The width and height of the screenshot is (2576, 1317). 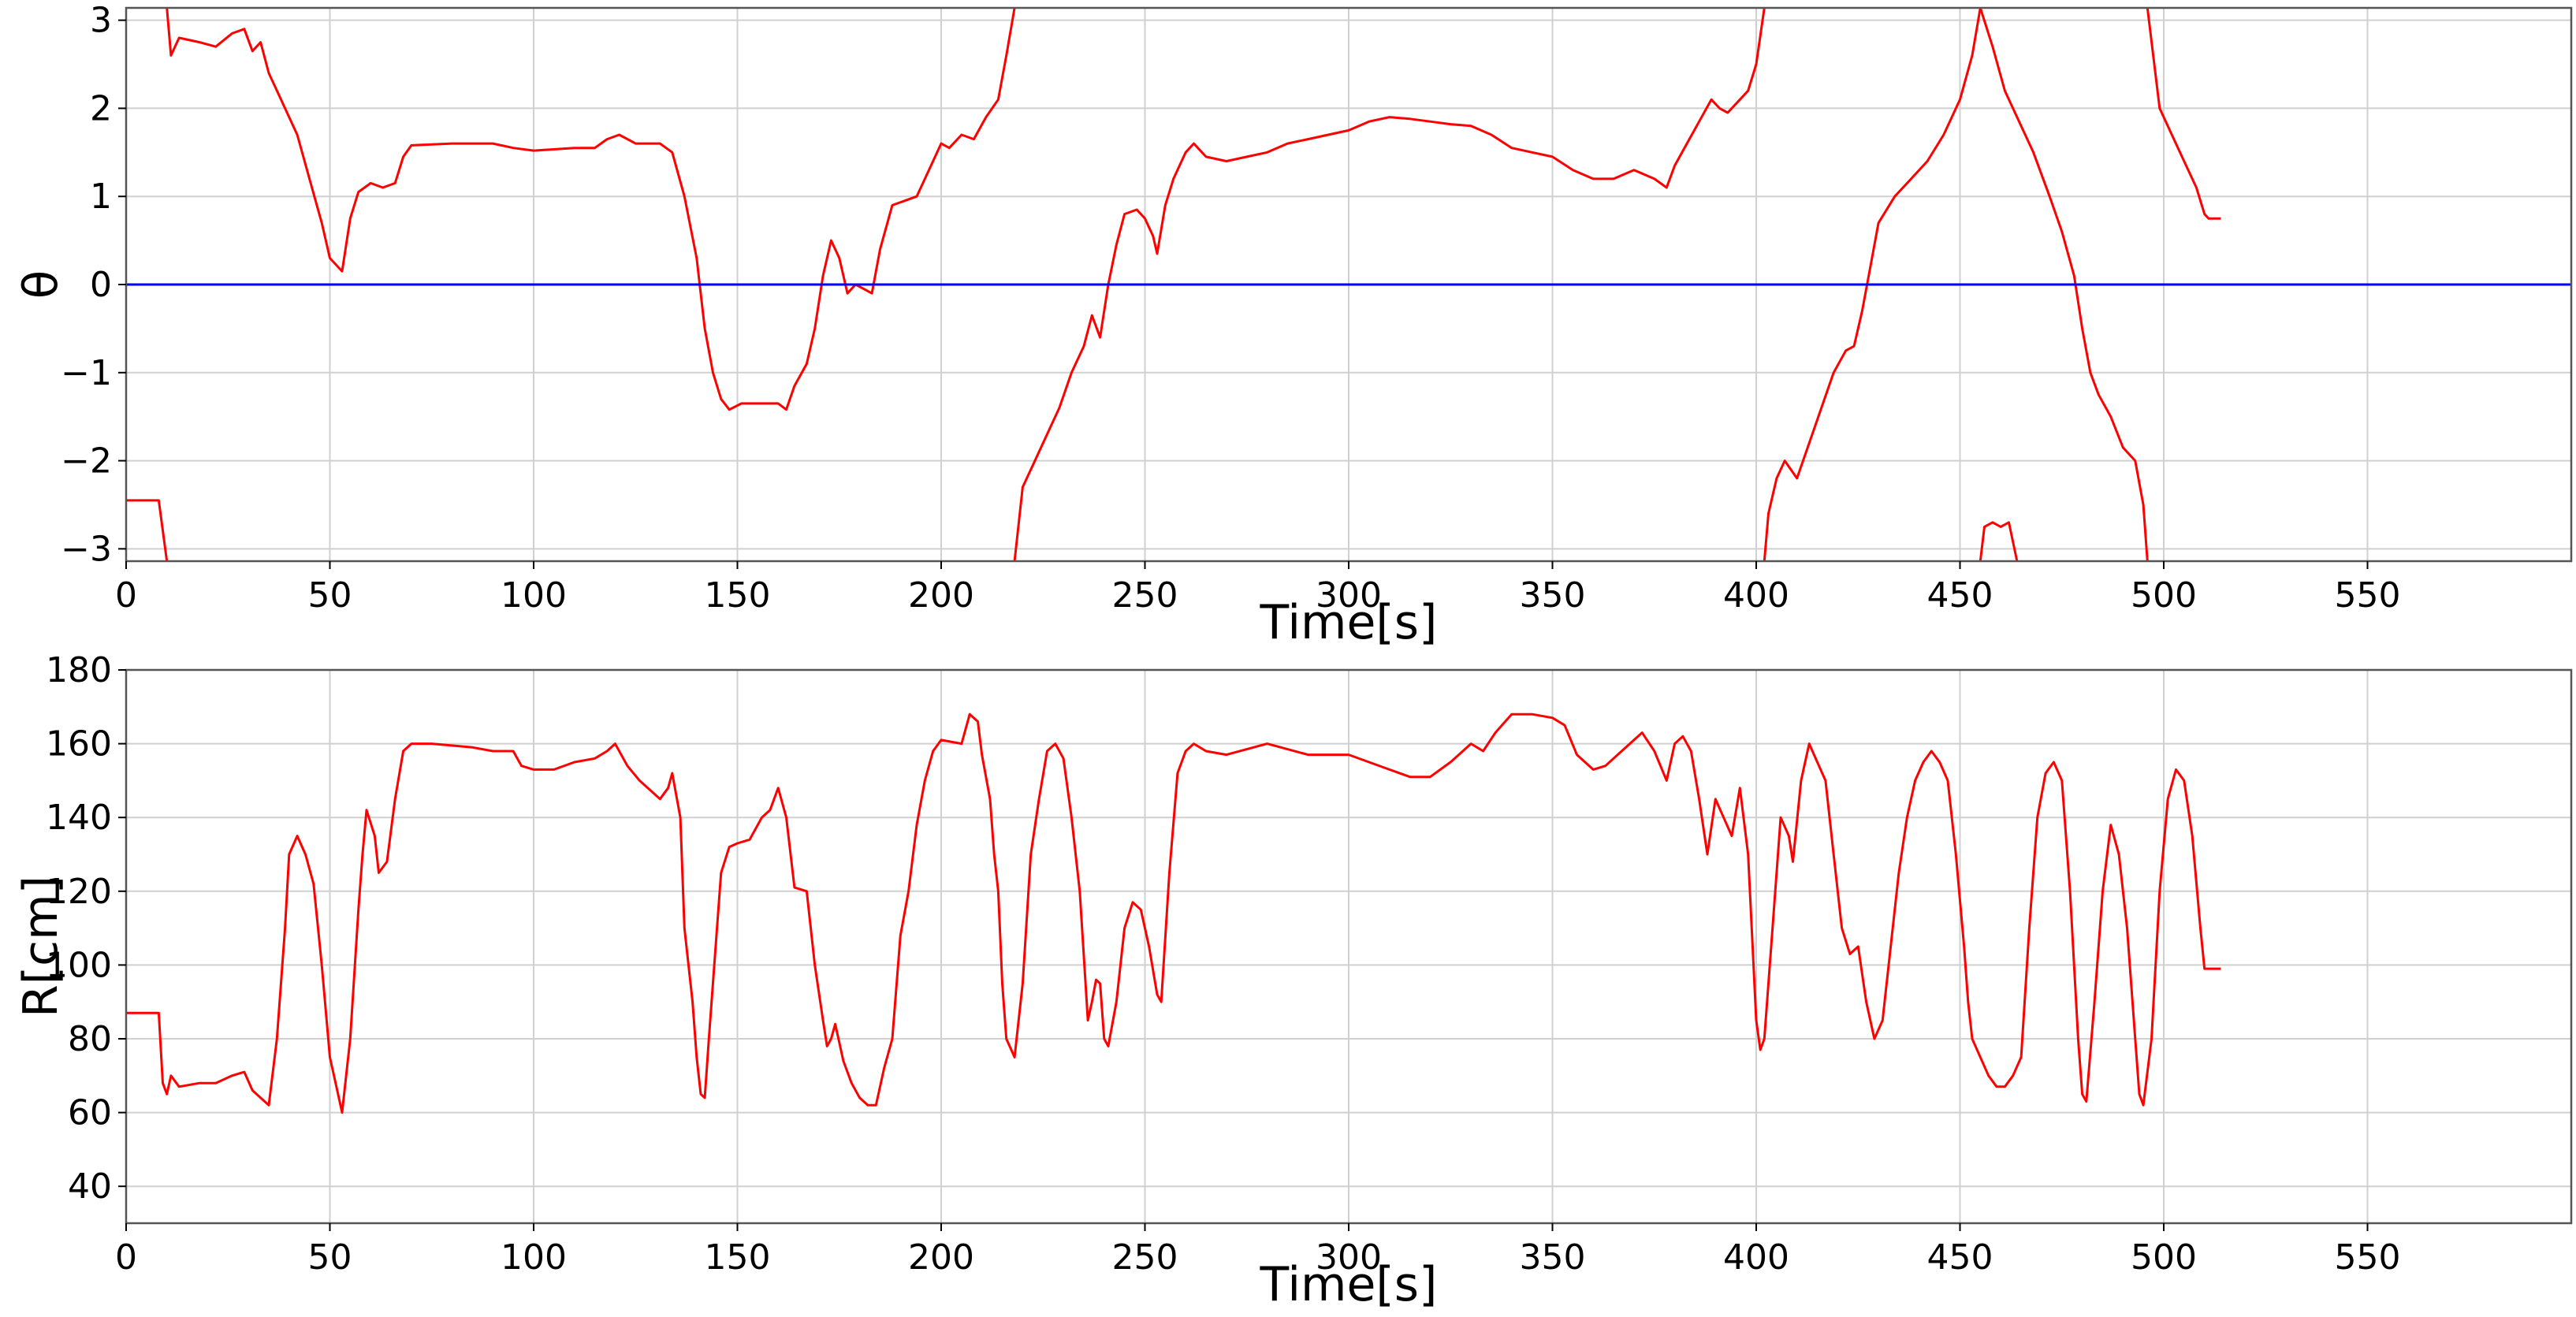 What do you see at coordinates (90, 1113) in the screenshot?
I see `y-tick-label: 60` at bounding box center [90, 1113].